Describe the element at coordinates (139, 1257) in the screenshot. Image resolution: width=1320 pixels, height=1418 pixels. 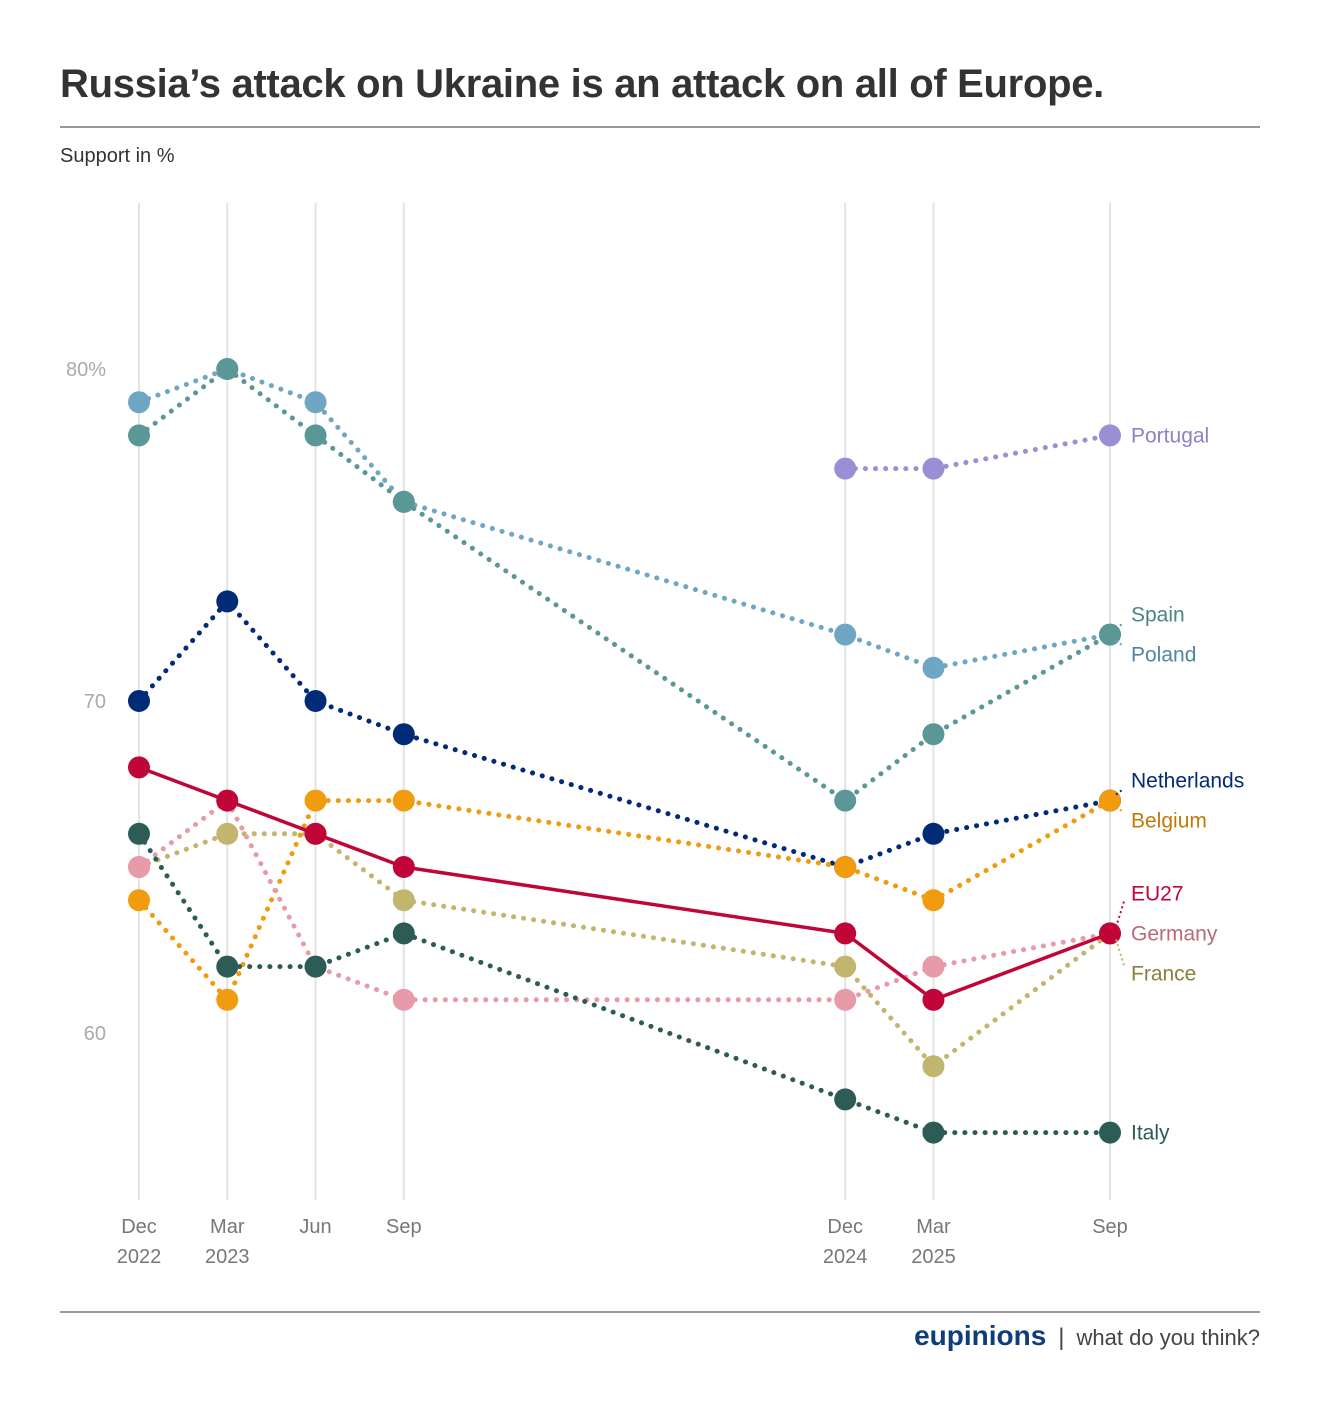
I see `x-tick-year-label: 2022` at that location.